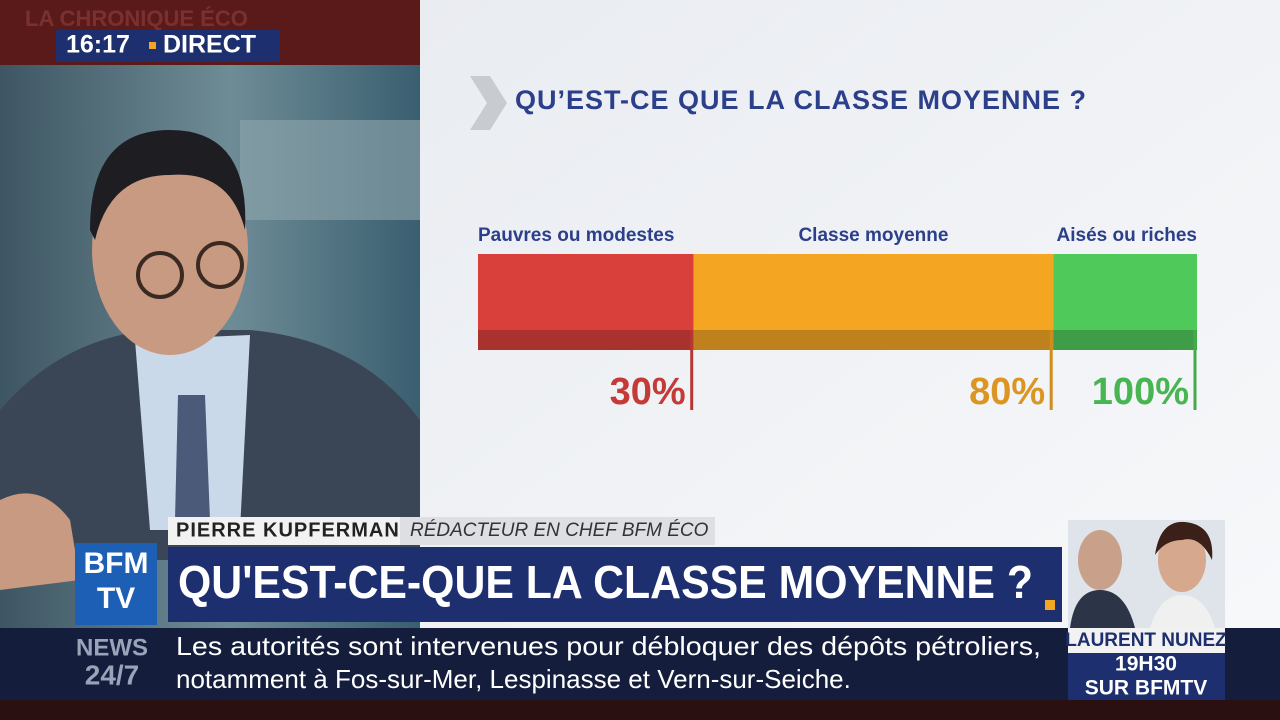  I want to click on logo-line1: BFM, so click(116, 563).